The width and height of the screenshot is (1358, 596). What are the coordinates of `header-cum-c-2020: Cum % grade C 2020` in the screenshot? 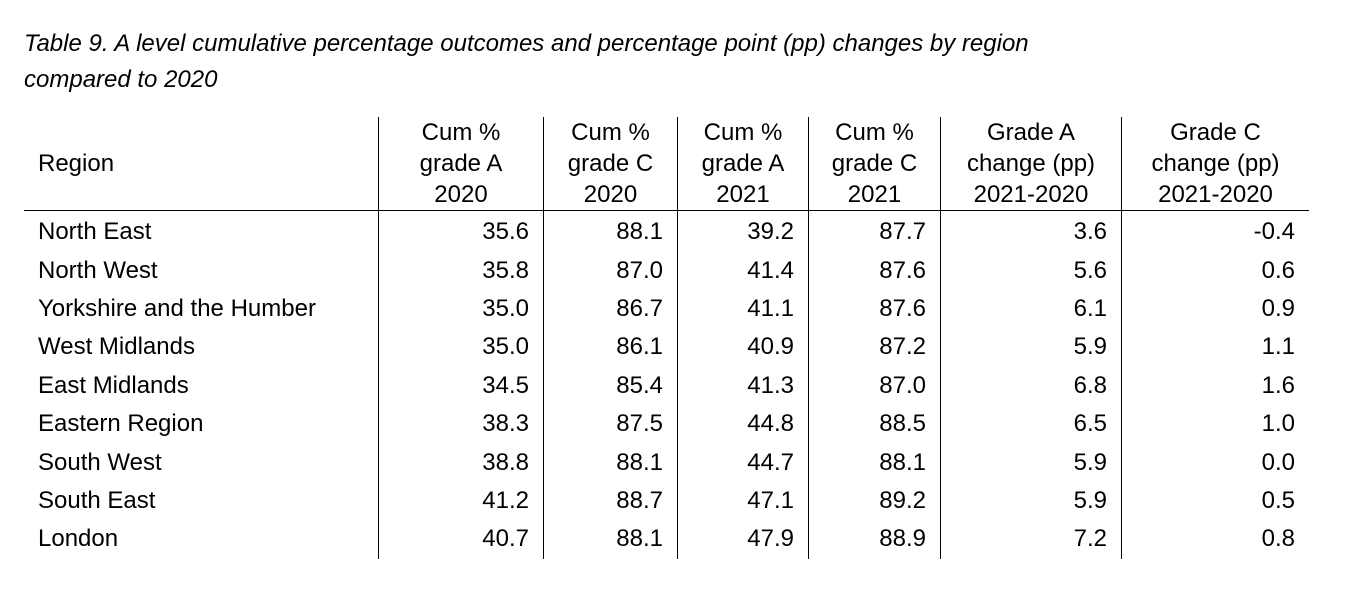 It's located at (610, 164).